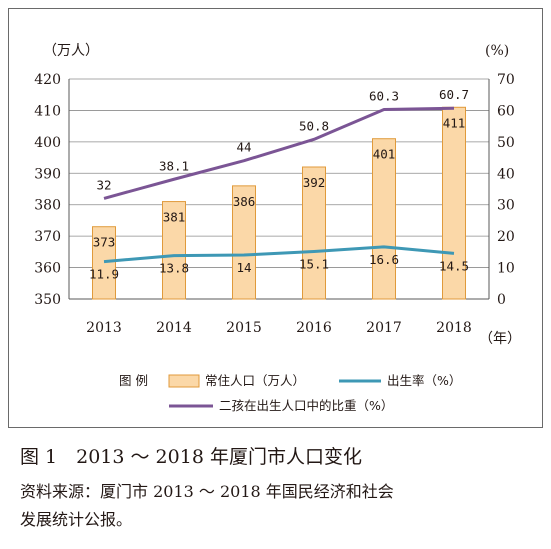 This screenshot has width=551, height=549. What do you see at coordinates (506, 174) in the screenshot?
I see `right-tick-label: 40` at bounding box center [506, 174].